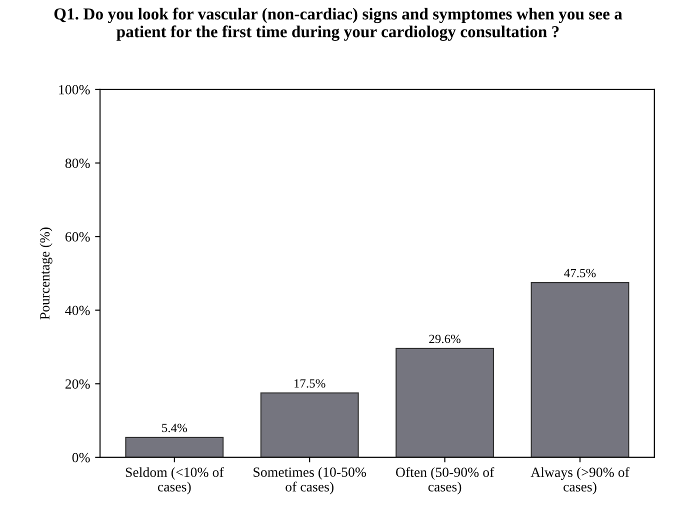 The image size is (676, 511). I want to click on data-label: 29.6%, so click(445, 339).